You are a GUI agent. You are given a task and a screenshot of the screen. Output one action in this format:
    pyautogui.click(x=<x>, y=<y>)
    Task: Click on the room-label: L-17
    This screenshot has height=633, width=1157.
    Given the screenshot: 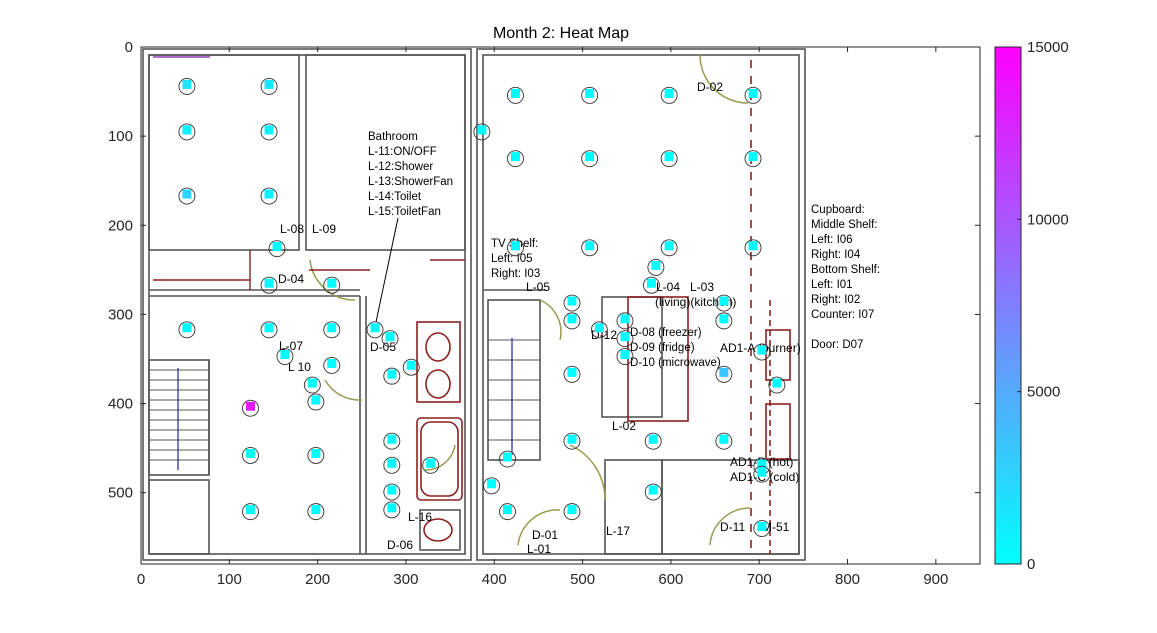 What is the action you would take?
    pyautogui.click(x=618, y=531)
    